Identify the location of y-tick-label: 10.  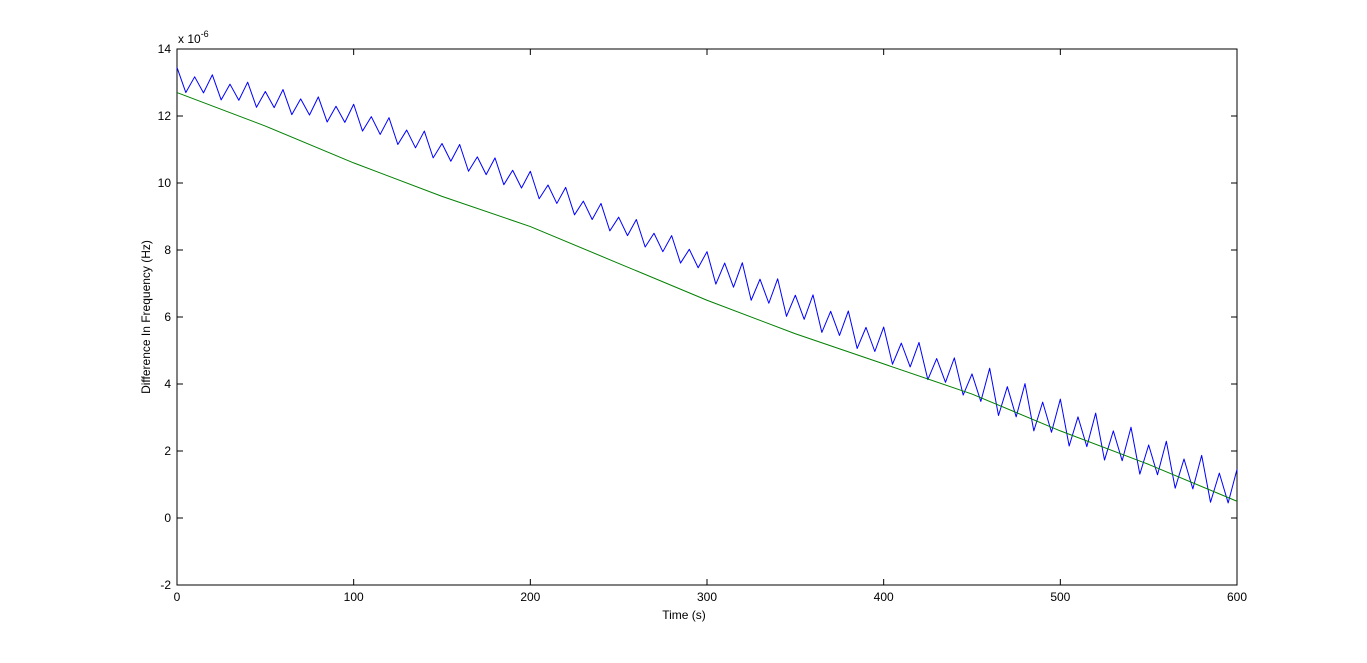
(165, 183).